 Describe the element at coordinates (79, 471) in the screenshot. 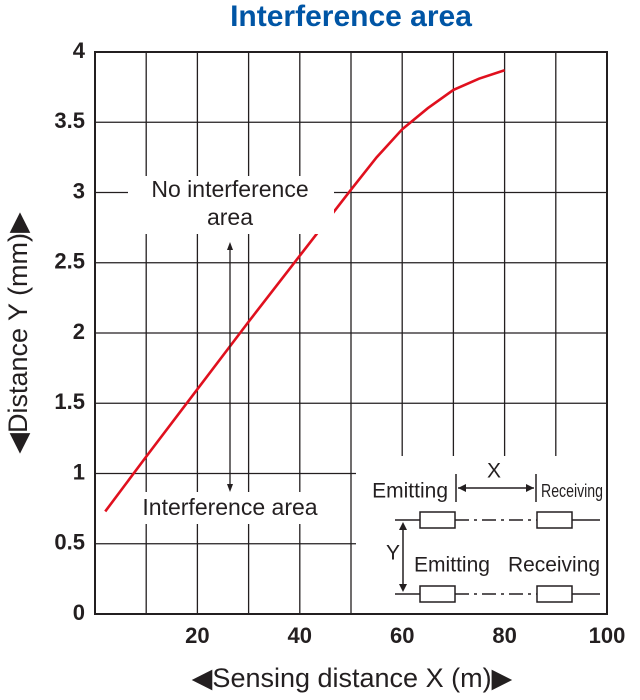

I see `y-tick-label: 1` at that location.